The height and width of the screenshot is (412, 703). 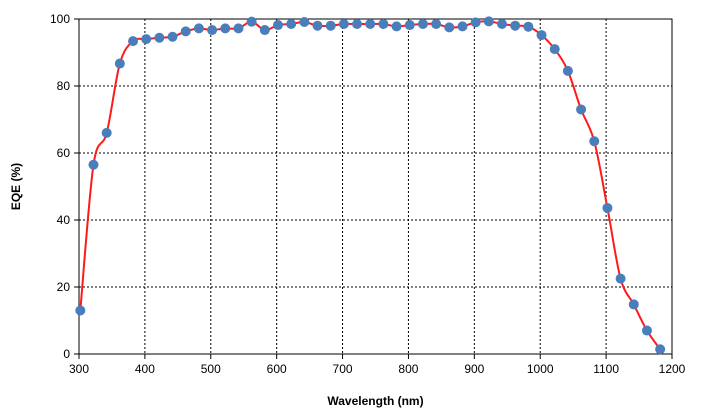 I want to click on x-tick-label: 900, so click(x=474, y=369).